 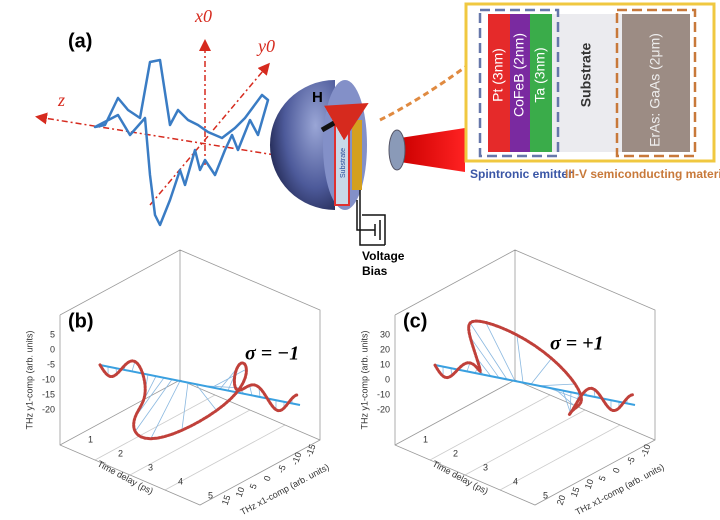 I want to click on lens, so click(x=397, y=150).